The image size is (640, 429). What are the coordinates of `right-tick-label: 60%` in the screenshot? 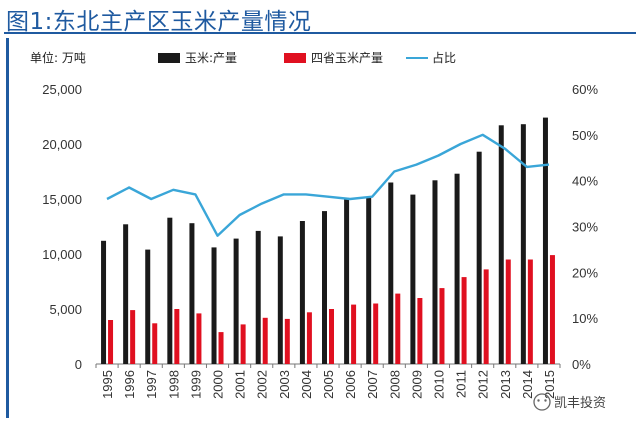 It's located at (585, 89).